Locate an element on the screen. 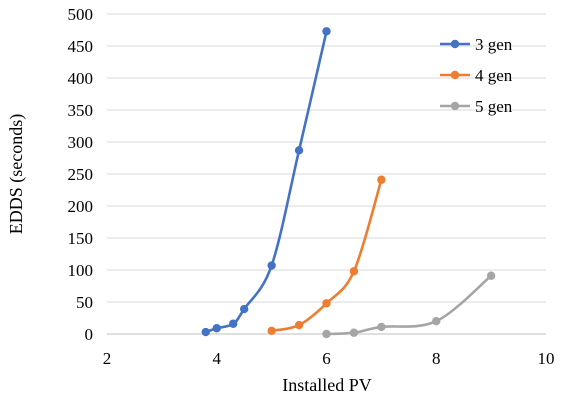 Image resolution: width=569 pixels, height=401 pixels. y-tick-labels: 0 50 100 150 200 250 300 350 400 450 500 is located at coordinates (81, 174).